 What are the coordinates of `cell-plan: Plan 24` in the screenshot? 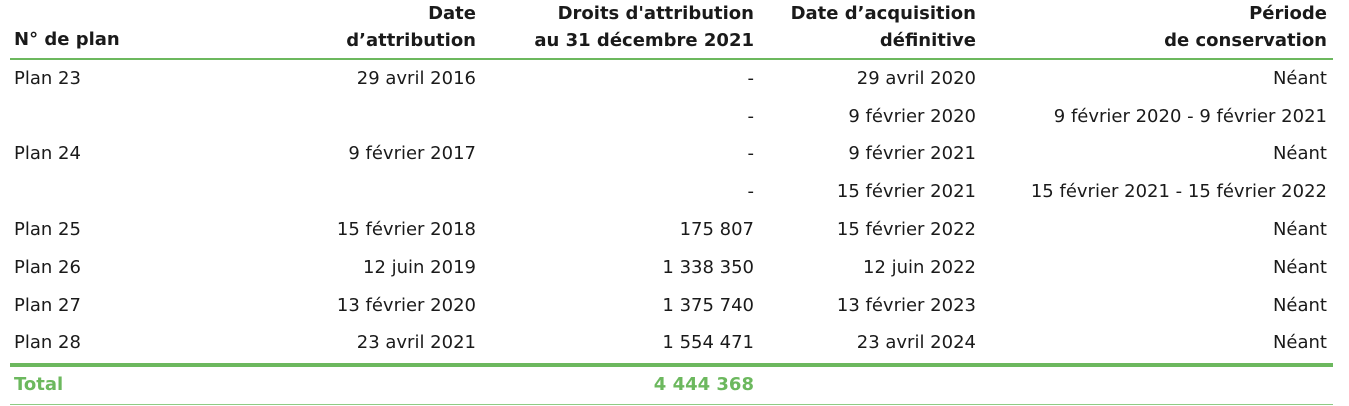 It's located at (47, 153).